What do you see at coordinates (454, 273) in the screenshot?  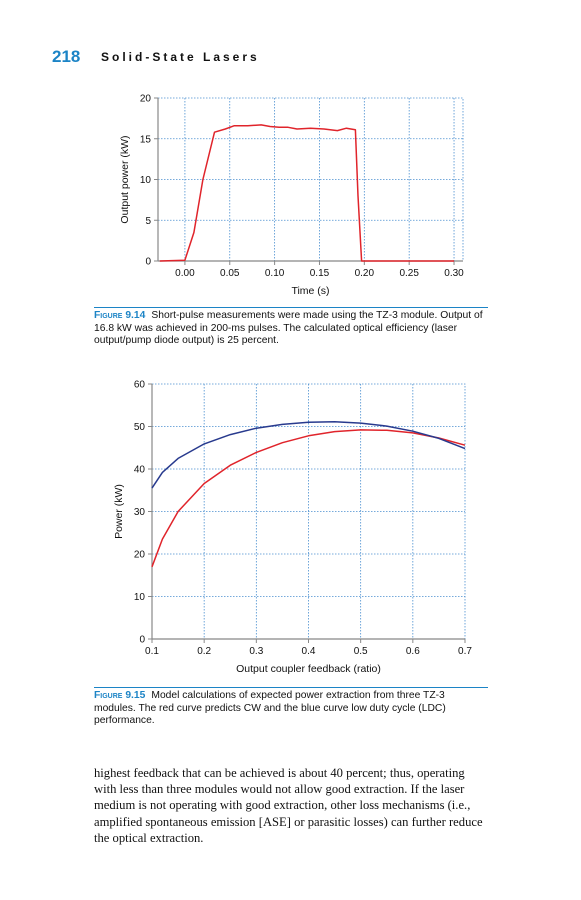 I see `x-tick-label: 0.30` at bounding box center [454, 273].